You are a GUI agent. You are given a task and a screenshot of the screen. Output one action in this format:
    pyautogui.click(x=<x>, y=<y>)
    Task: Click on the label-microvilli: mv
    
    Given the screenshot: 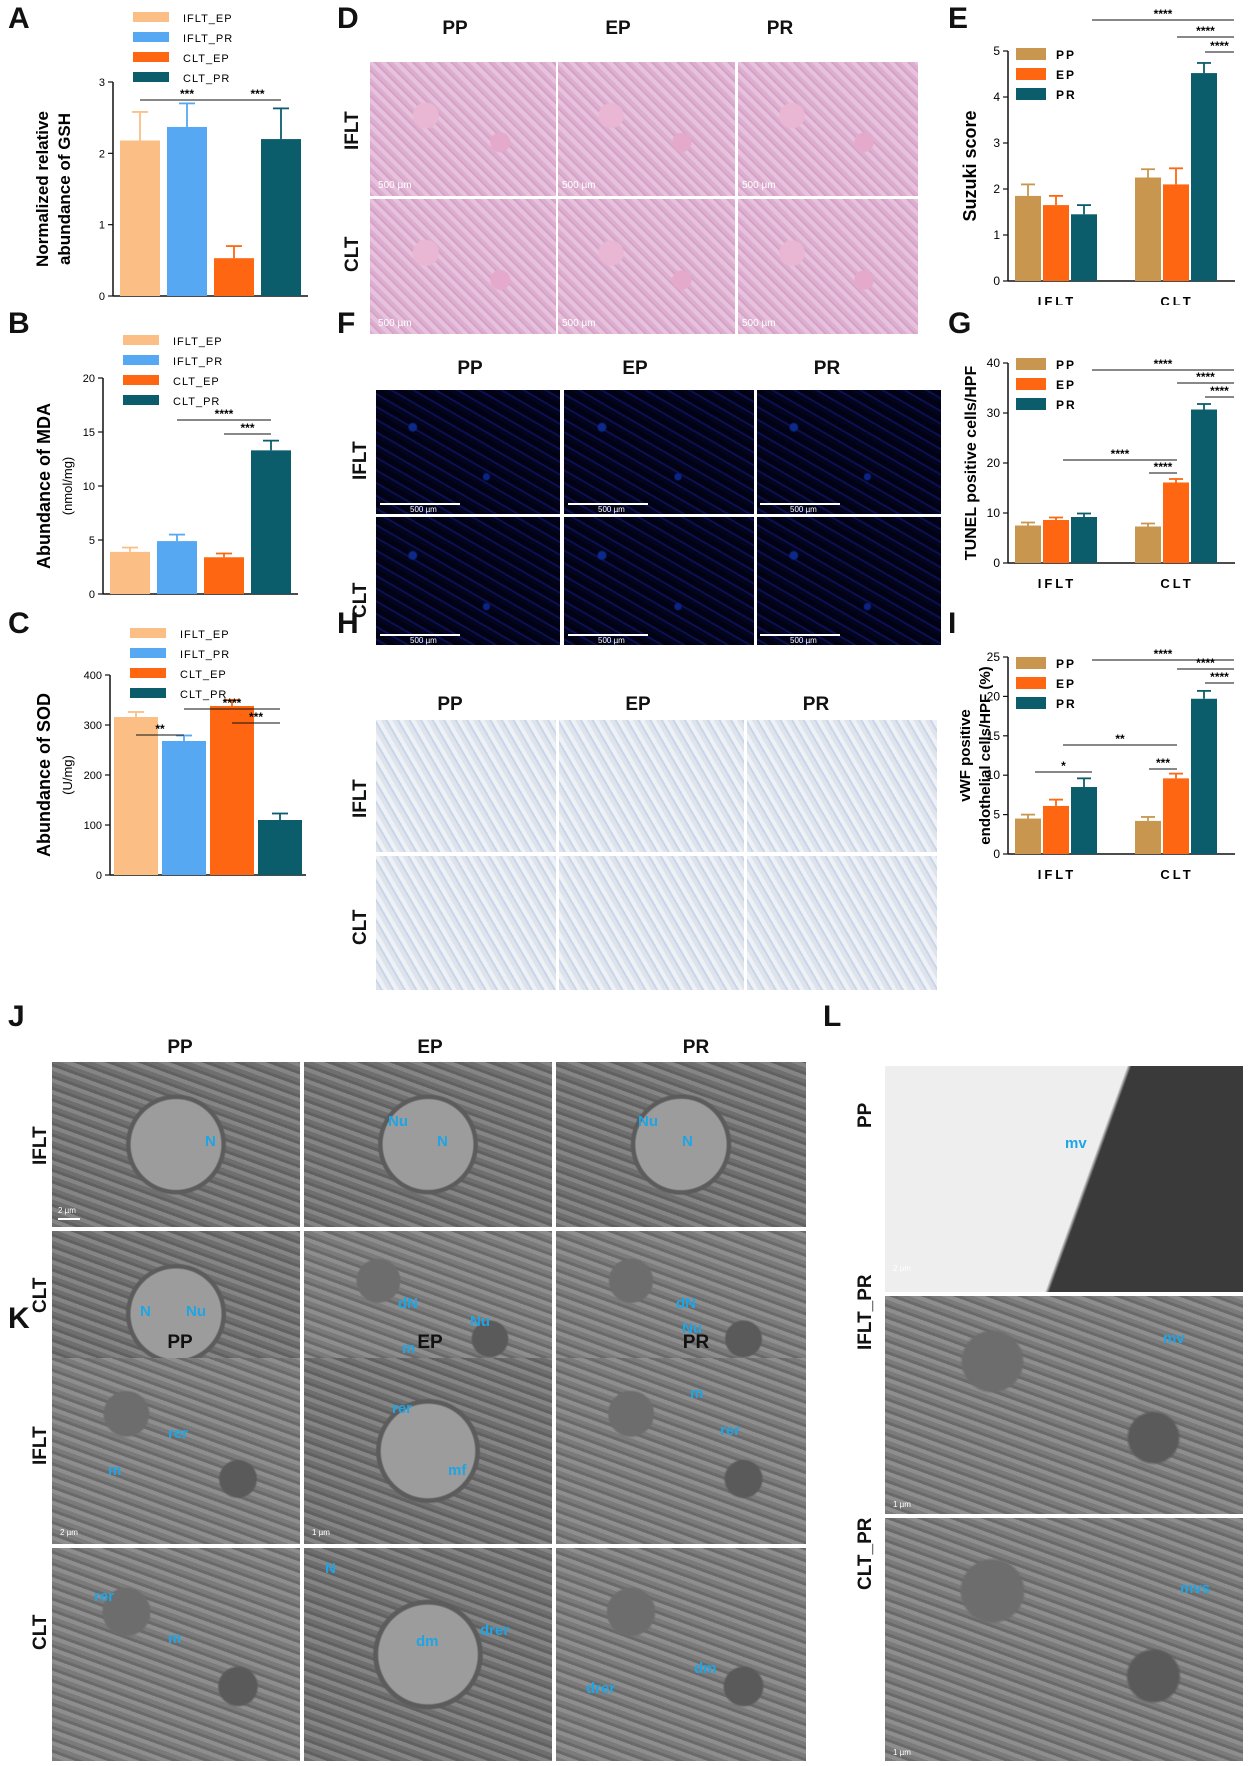 What is the action you would take?
    pyautogui.click(x=1174, y=1338)
    